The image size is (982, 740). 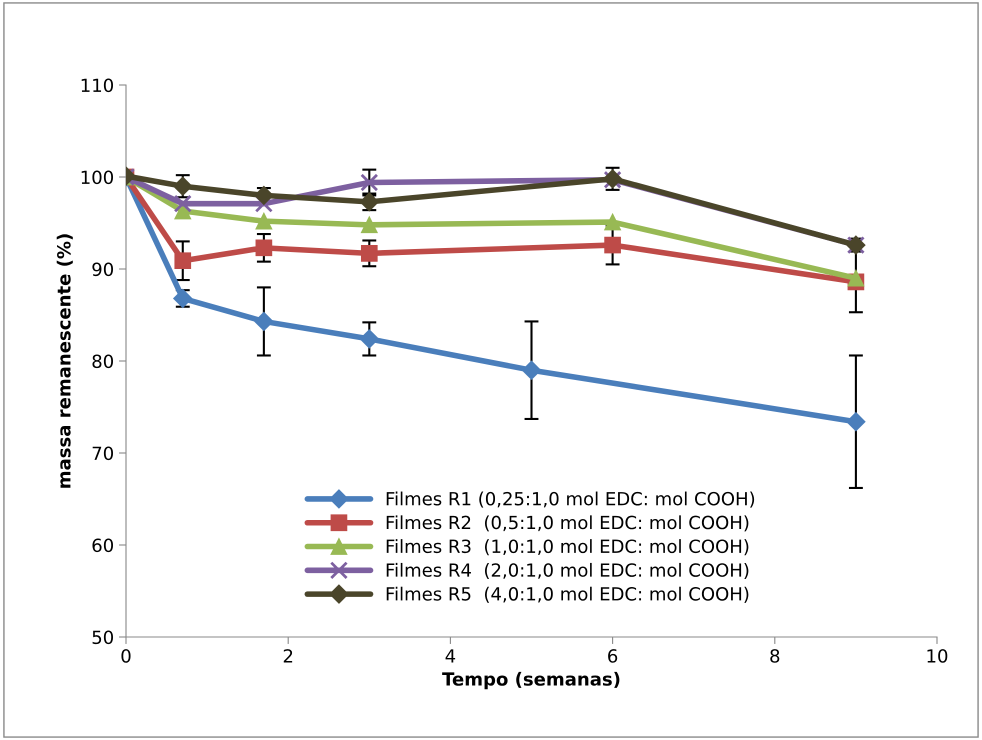 I want to click on x-tick-label: 4, so click(x=451, y=656).